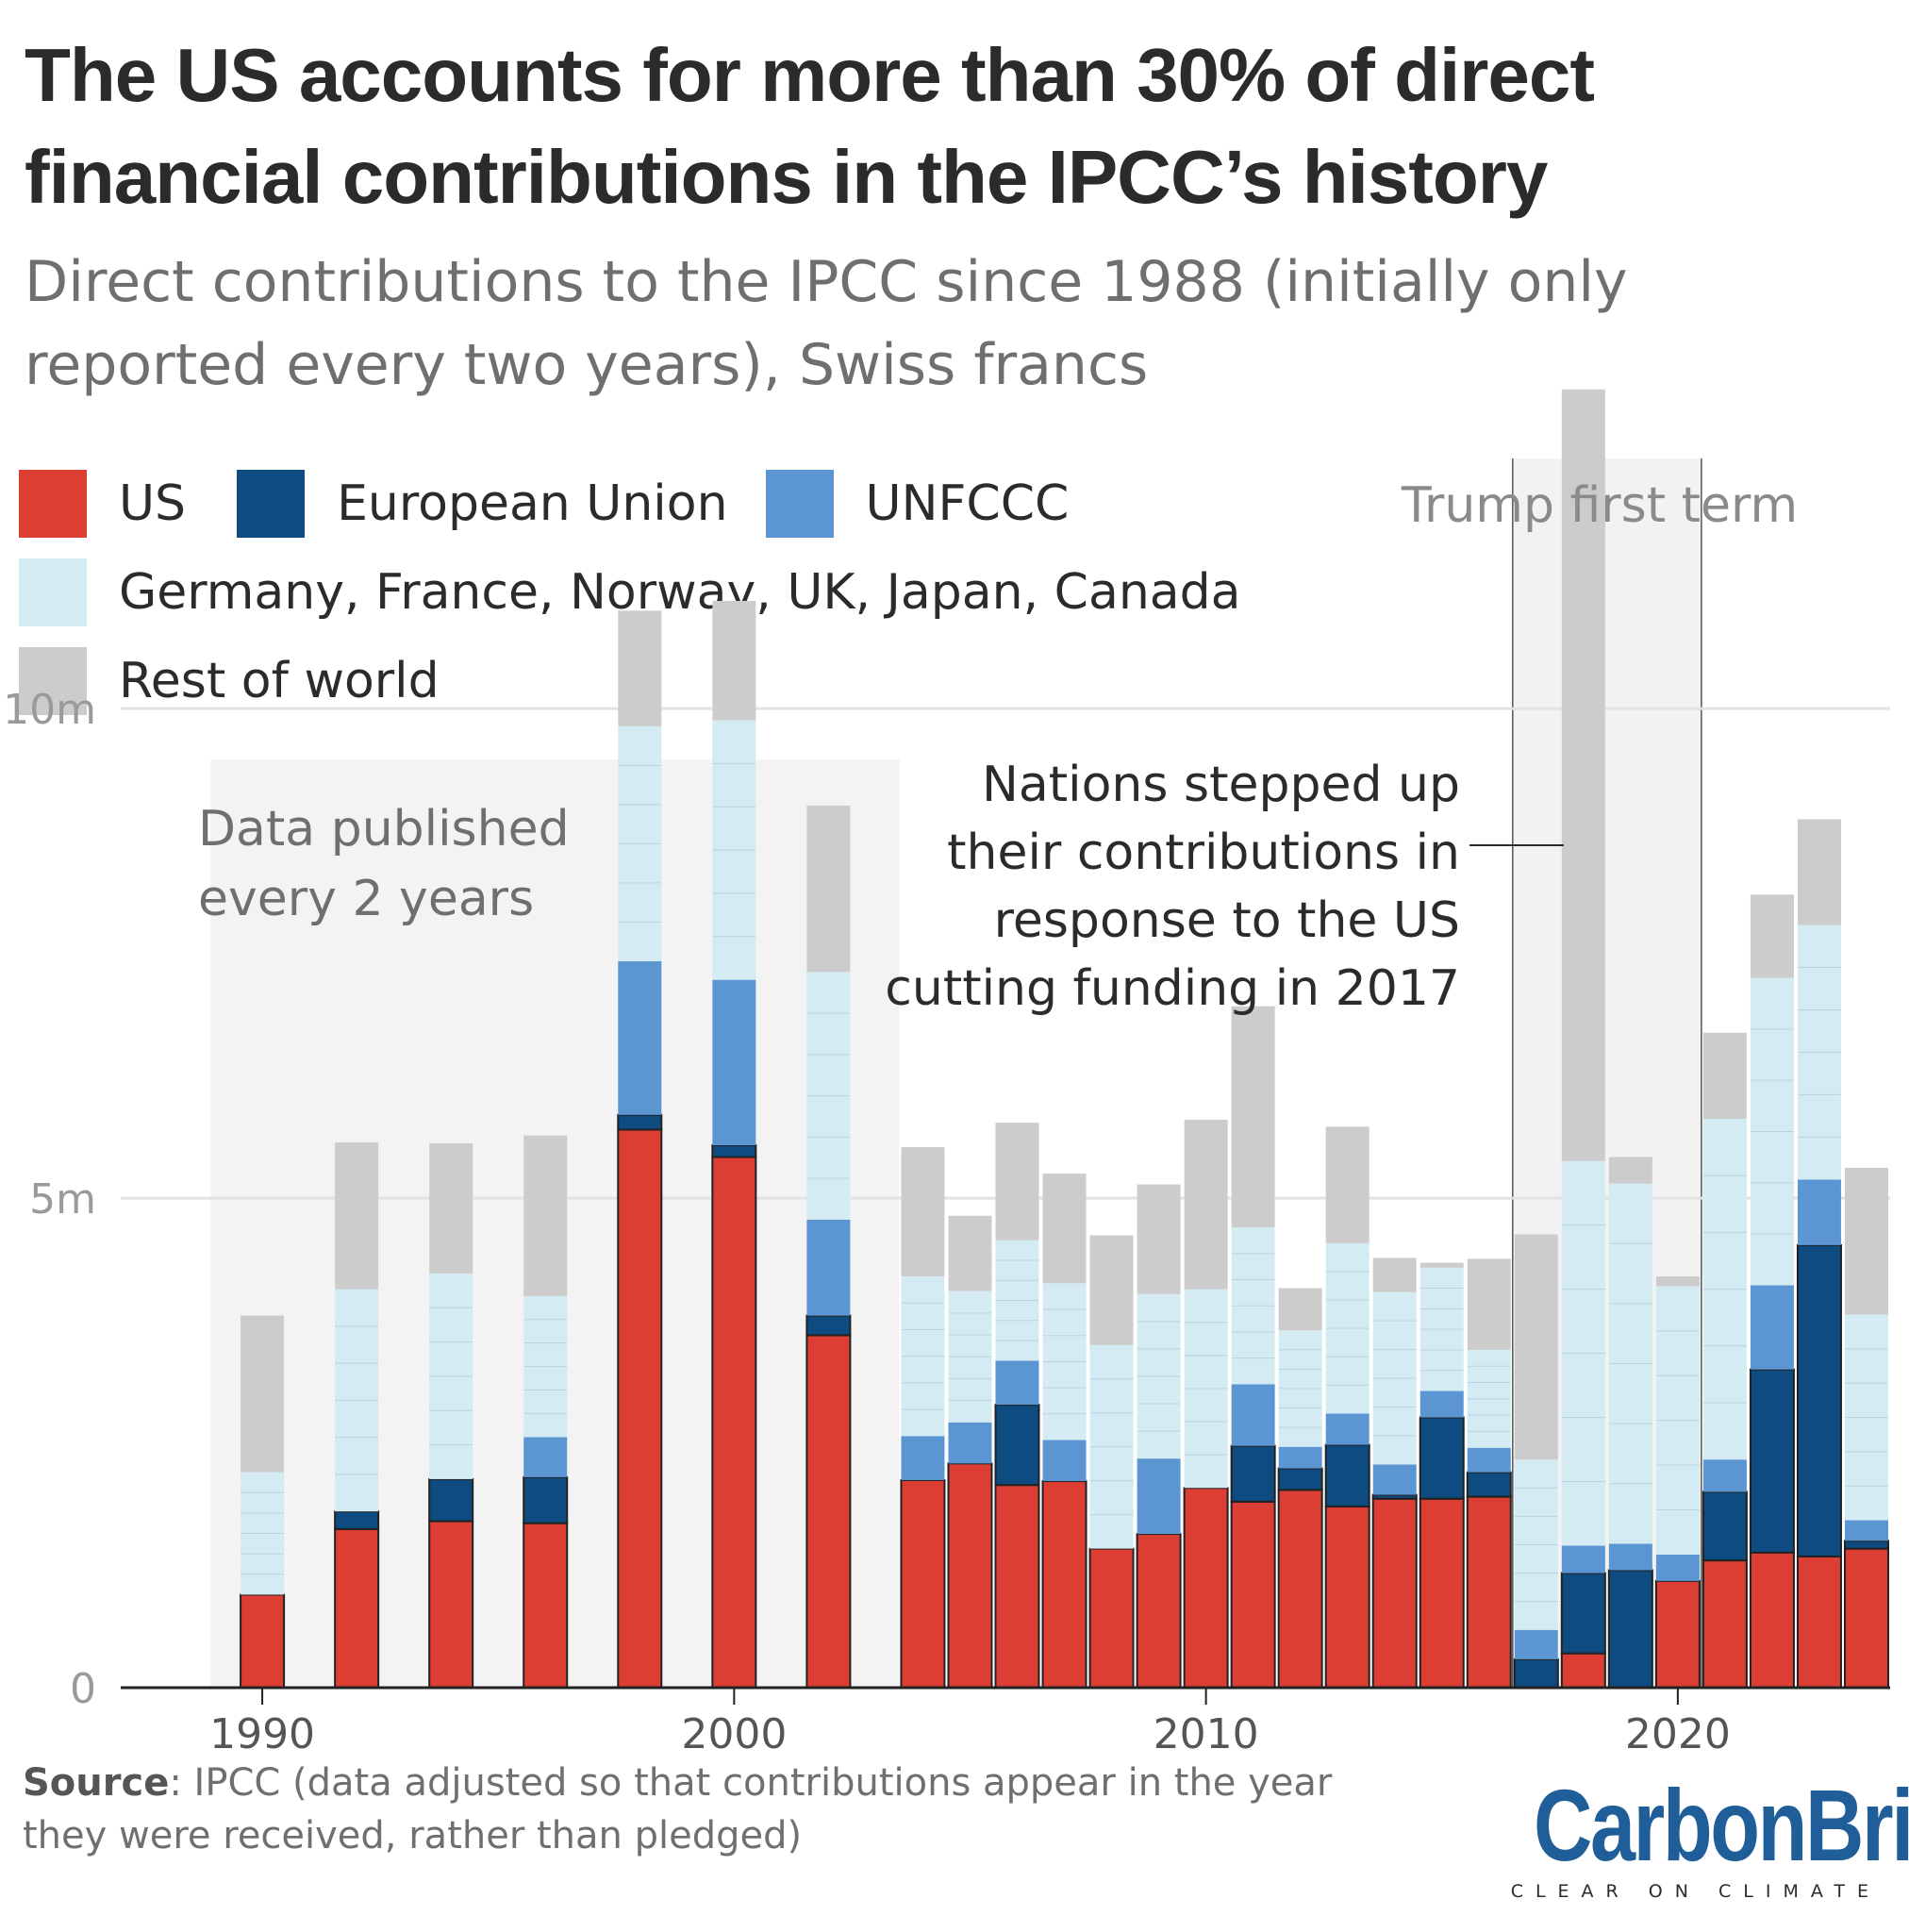 Image resolution: width=1909 pixels, height=1932 pixels. Describe the element at coordinates (1678, 1634) in the screenshot. I see `bar-segment-us-2020` at that location.